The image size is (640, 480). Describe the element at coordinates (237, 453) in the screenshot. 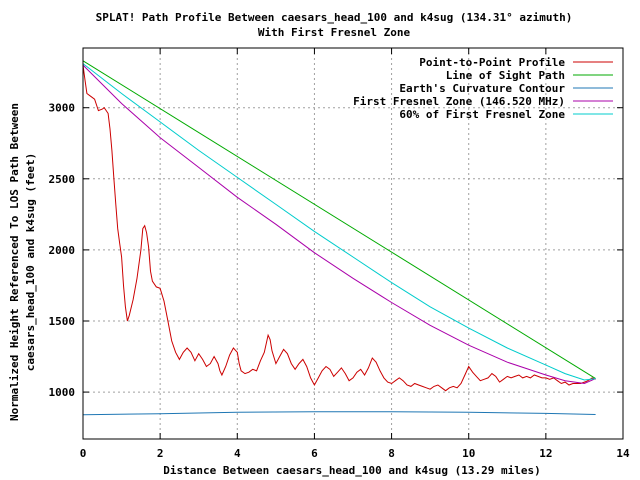

I see `x-tick-label: 4` at that location.